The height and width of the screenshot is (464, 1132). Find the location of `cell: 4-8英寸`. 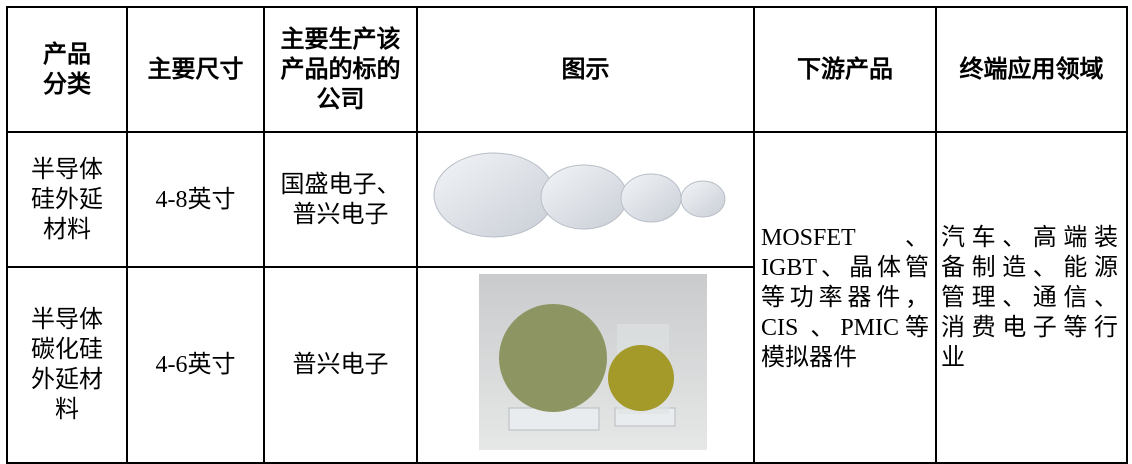

cell: 4-8英寸 is located at coordinates (195, 199).